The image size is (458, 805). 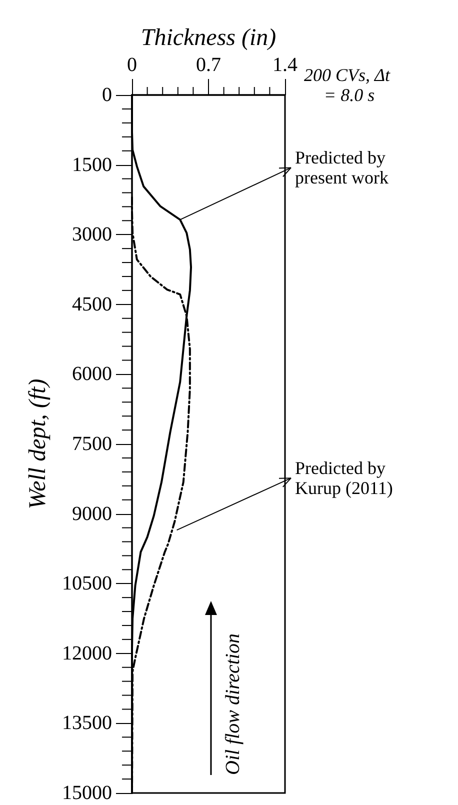 I want to click on y-tick-label: 15000, so click(x=87, y=793).